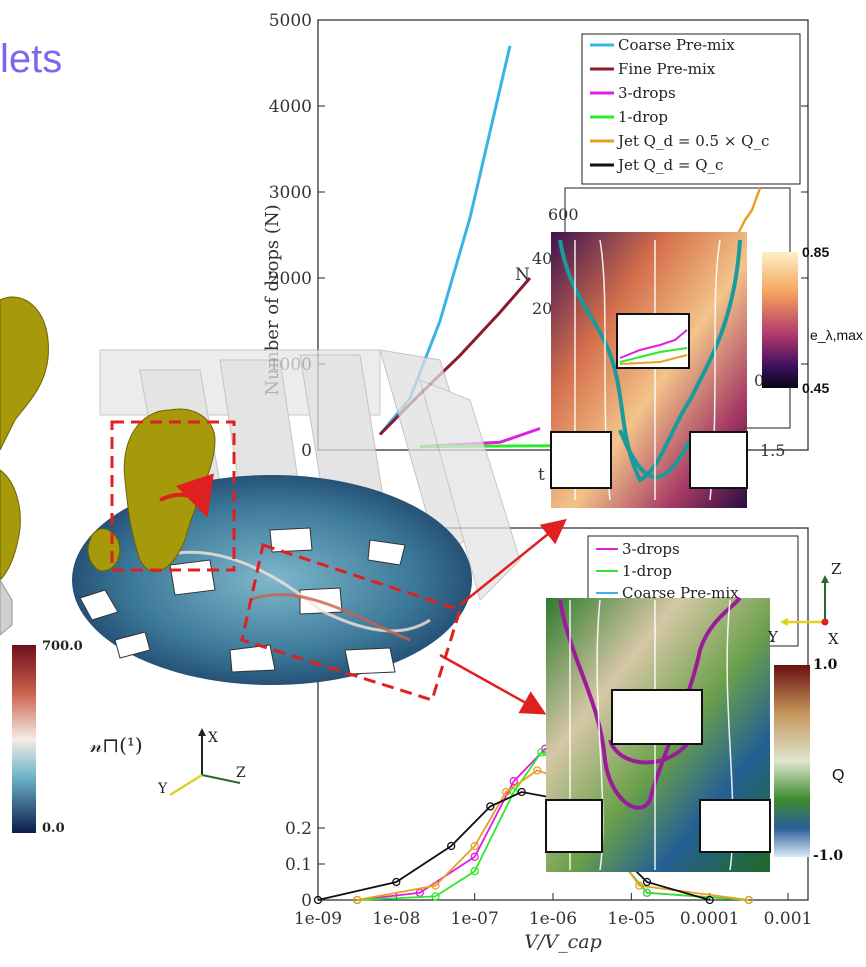  I want to click on top-ytick-label: 2000, so click(290, 279).